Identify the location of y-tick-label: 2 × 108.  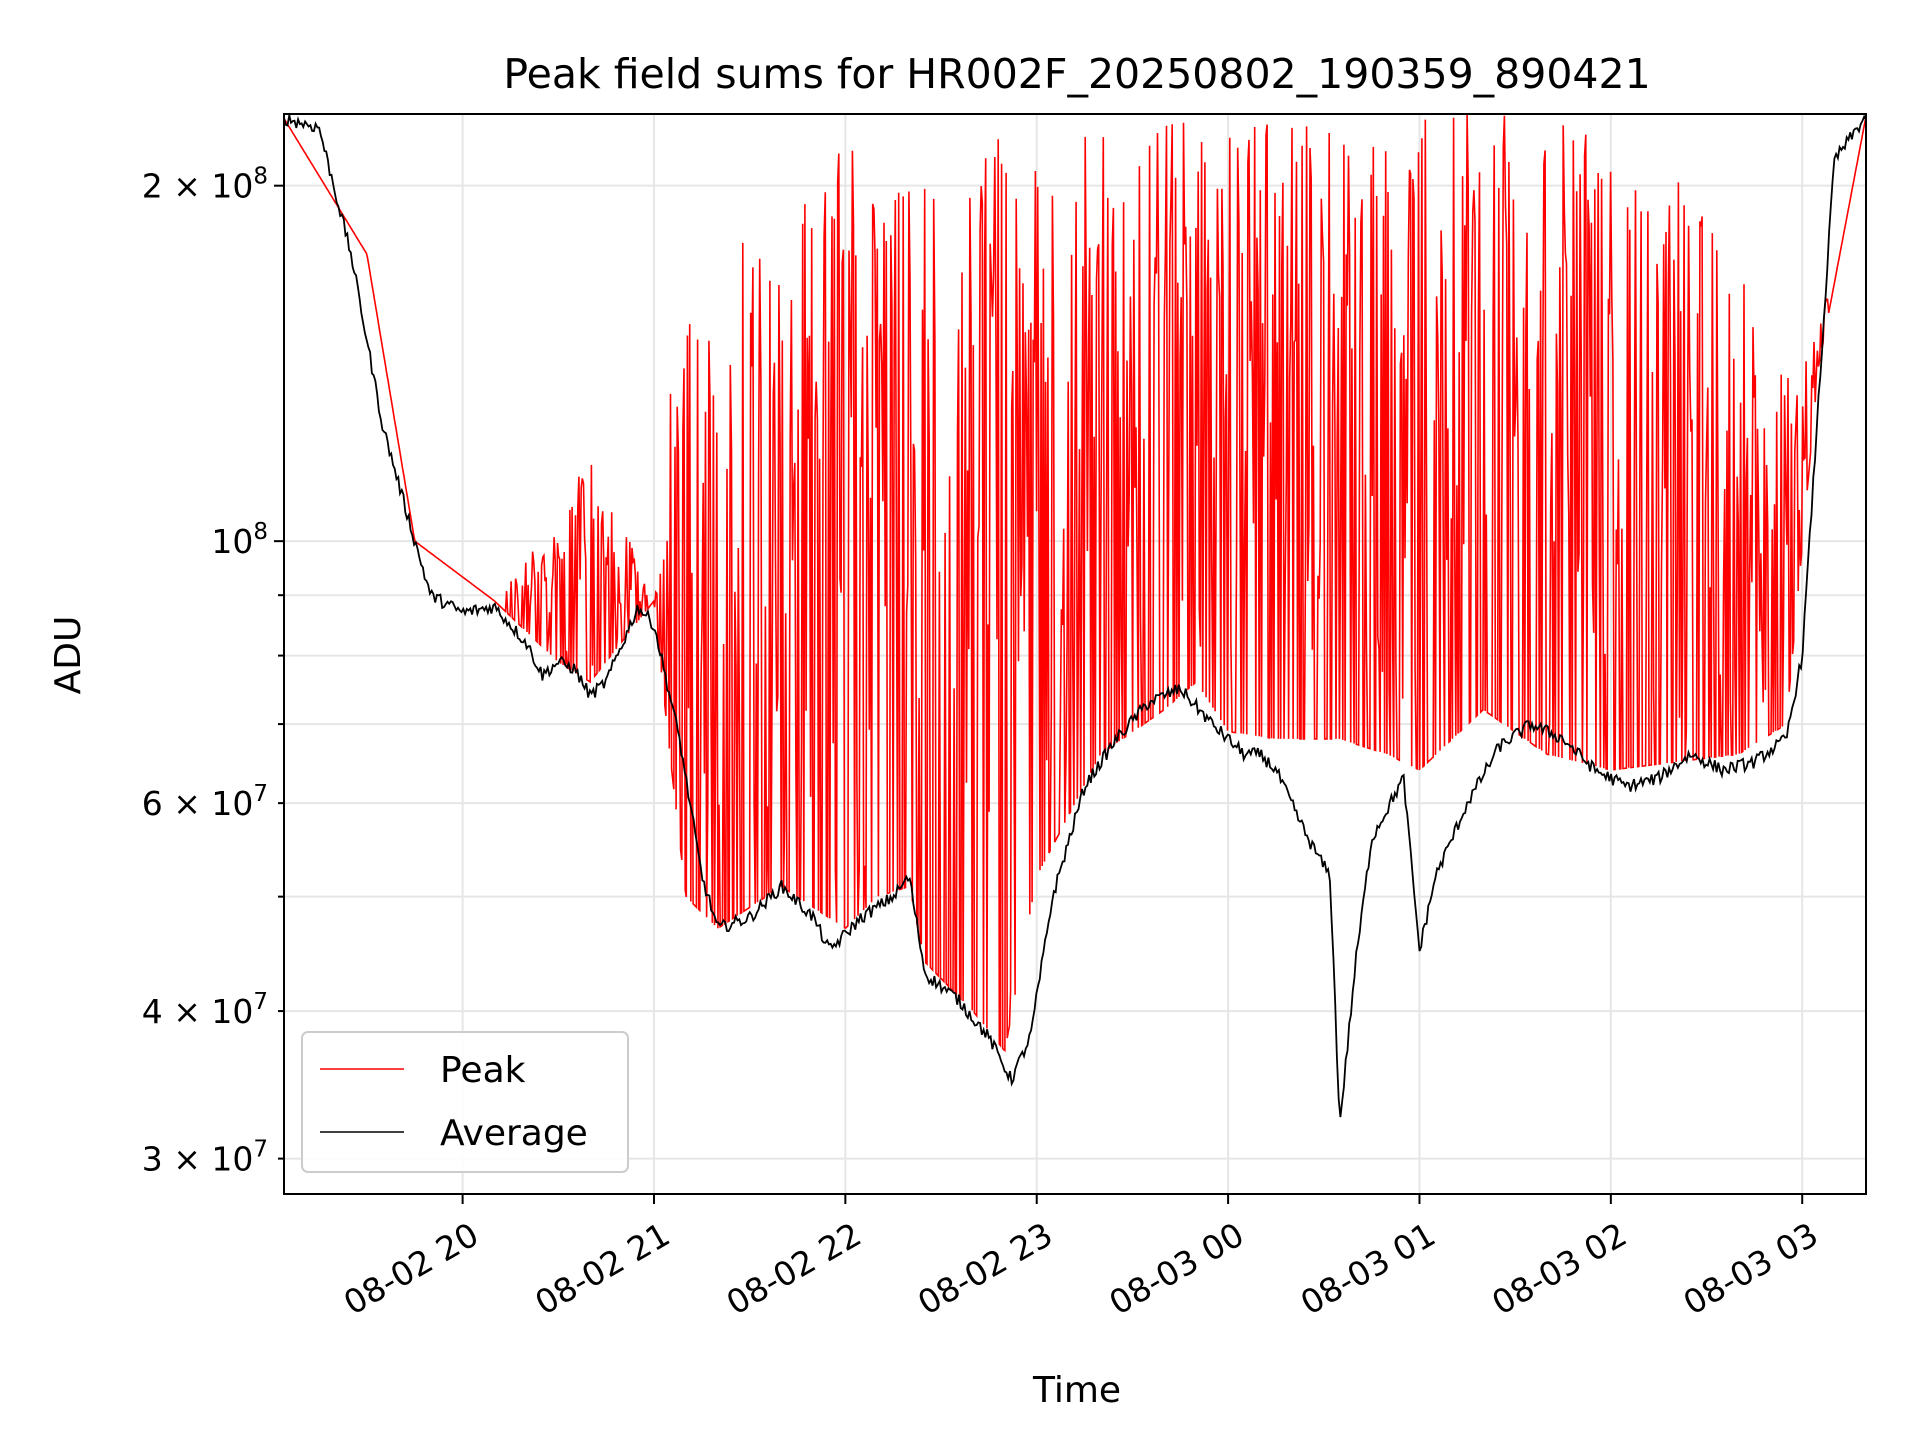
(205, 185).